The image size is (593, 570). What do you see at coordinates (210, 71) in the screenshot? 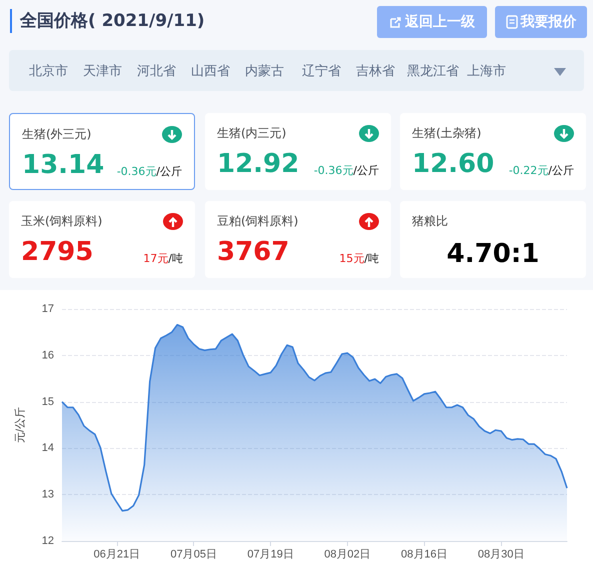
I see `text: 山西省` at bounding box center [210, 71].